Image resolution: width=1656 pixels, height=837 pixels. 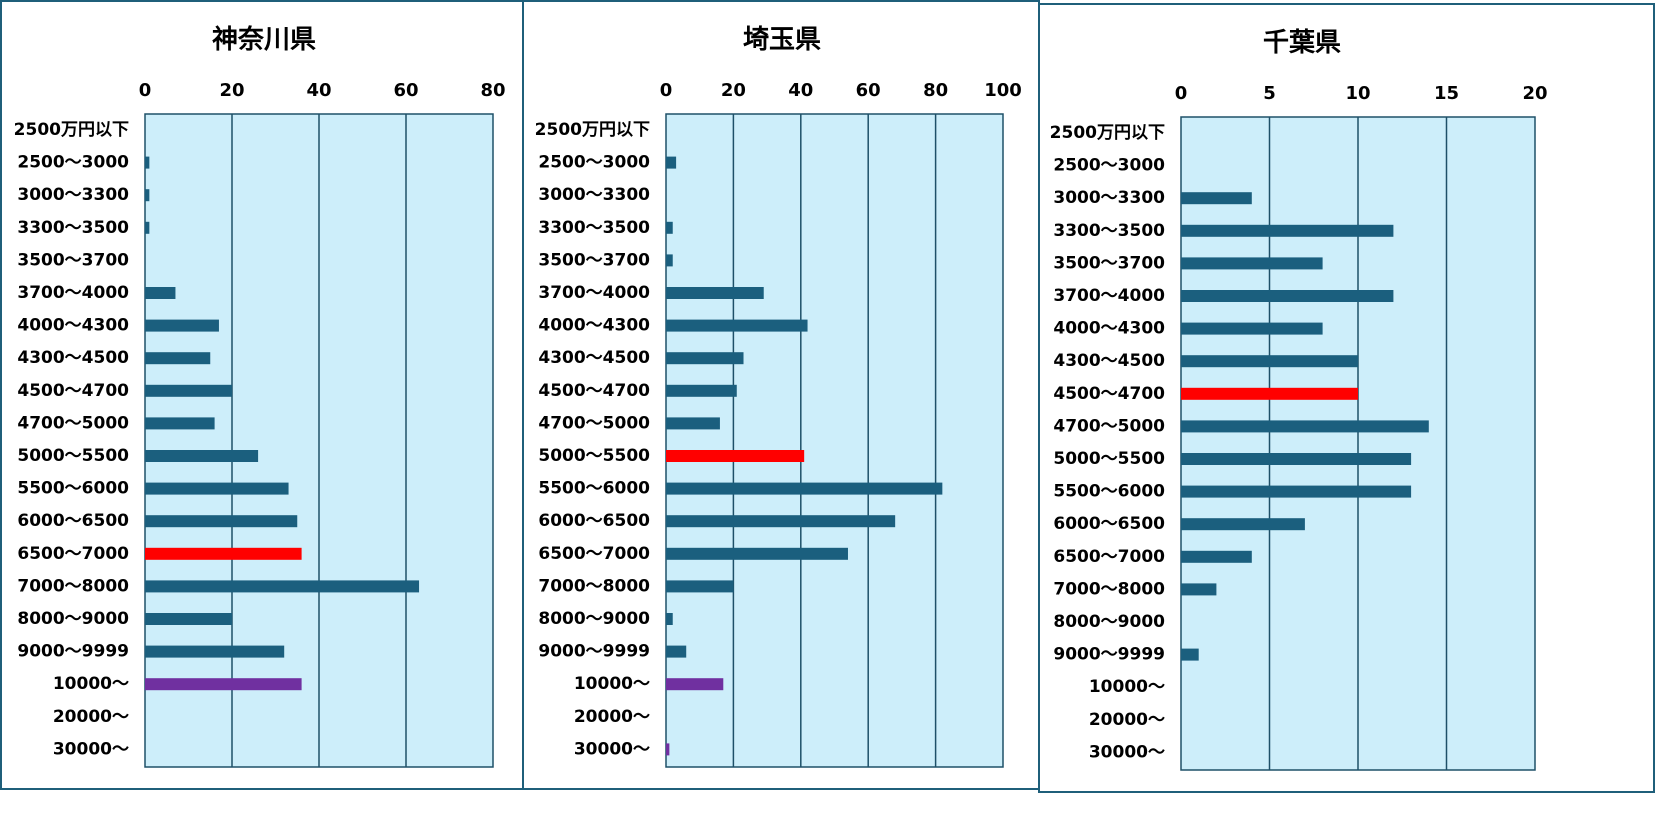 I want to click on x-tick-label: 60, so click(x=405, y=90).